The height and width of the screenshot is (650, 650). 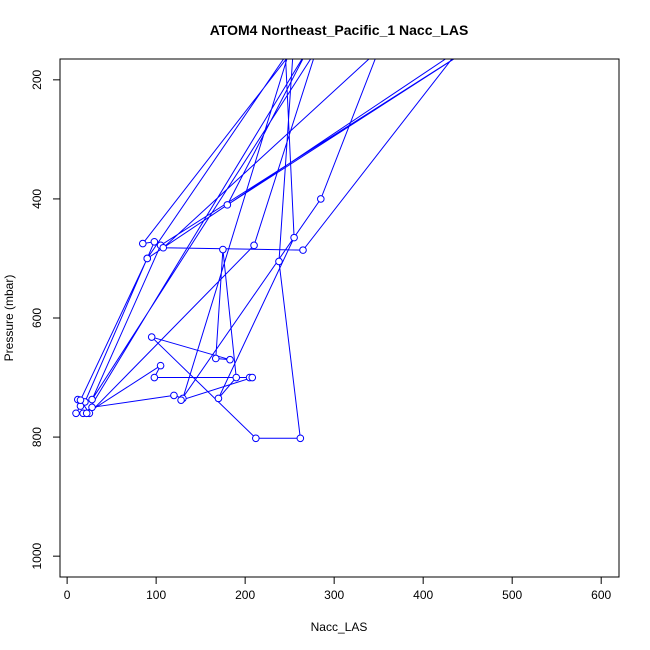 What do you see at coordinates (37, 555) in the screenshot?
I see `y-tick-label: 1000` at bounding box center [37, 555].